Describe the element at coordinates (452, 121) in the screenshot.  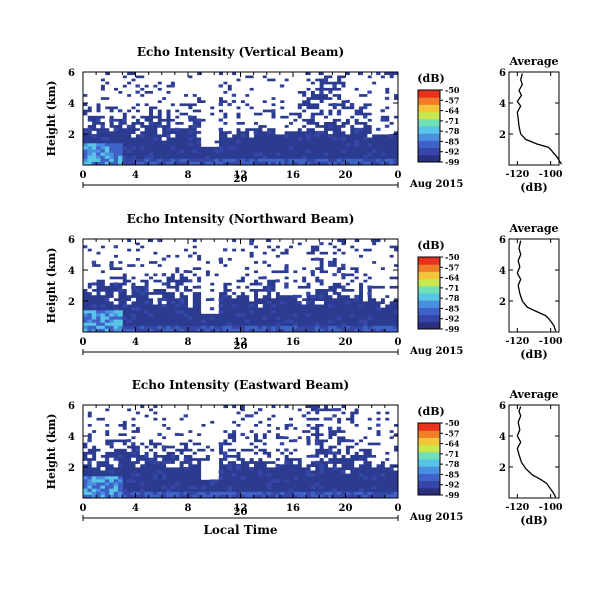
I see `colorbar-tick-label: -71` at that location.